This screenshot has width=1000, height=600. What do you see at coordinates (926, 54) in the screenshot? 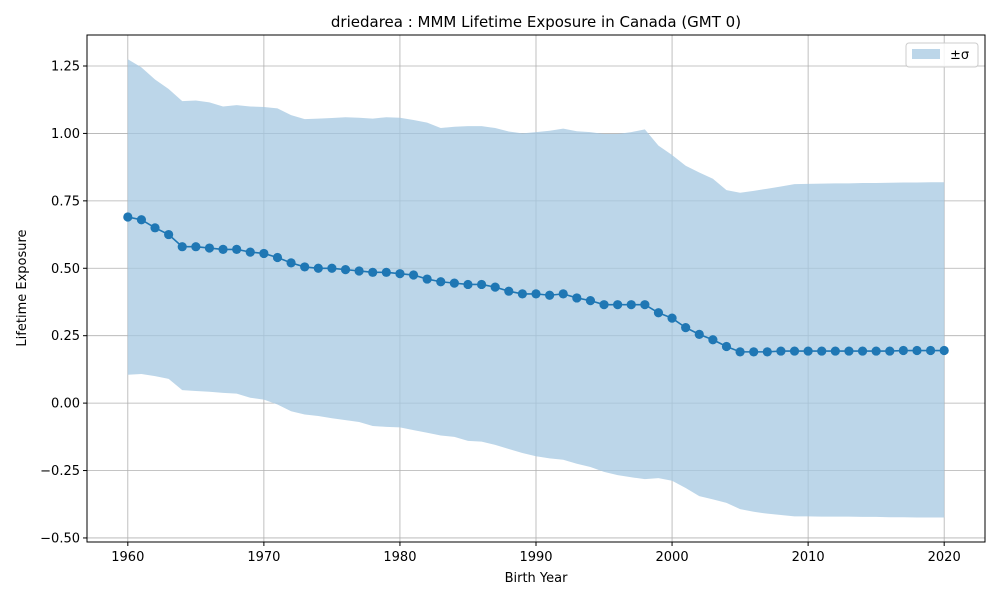
I see `legend-swatch-band` at bounding box center [926, 54].